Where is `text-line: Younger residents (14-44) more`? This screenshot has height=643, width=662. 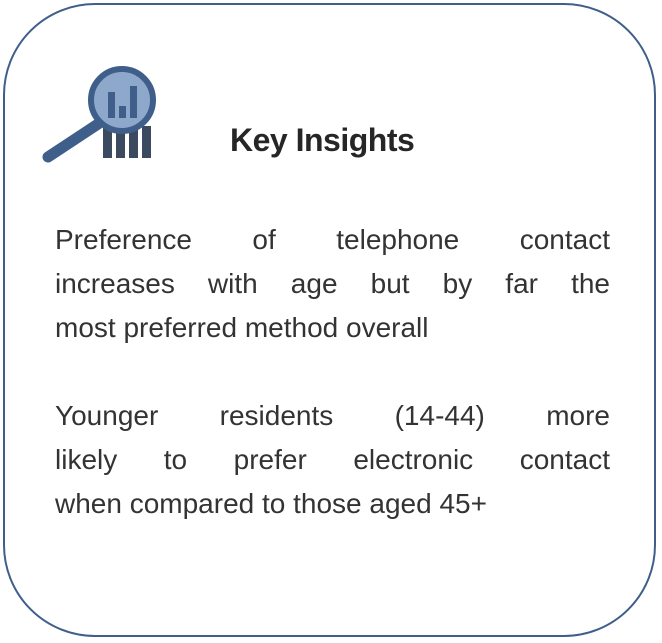
text-line: Younger residents (14-44) more is located at coordinates (332, 415).